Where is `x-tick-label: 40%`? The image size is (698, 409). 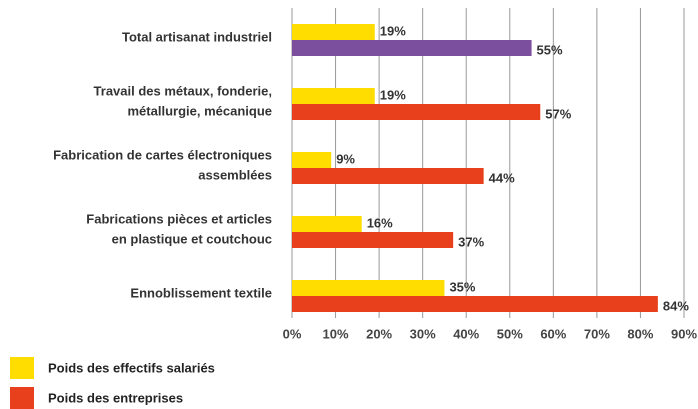
x-tick-label: 40% is located at coordinates (466, 333).